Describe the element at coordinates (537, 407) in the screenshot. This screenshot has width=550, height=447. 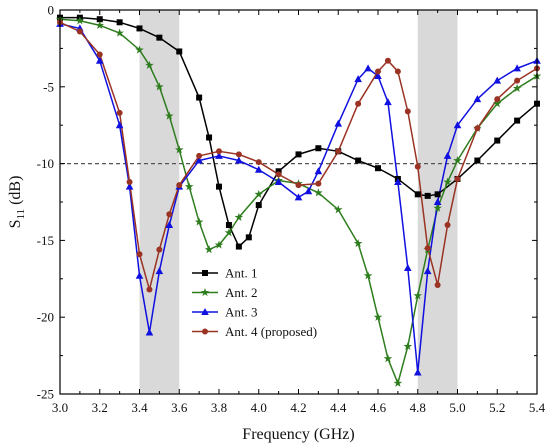
I see `x-tick-label: 5.4` at that location.